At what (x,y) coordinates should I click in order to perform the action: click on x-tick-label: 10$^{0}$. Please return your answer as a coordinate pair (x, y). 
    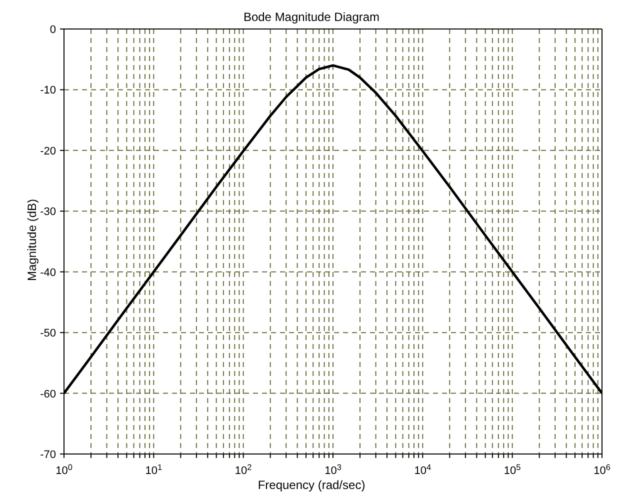
    Looking at the image, I should click on (64, 469).